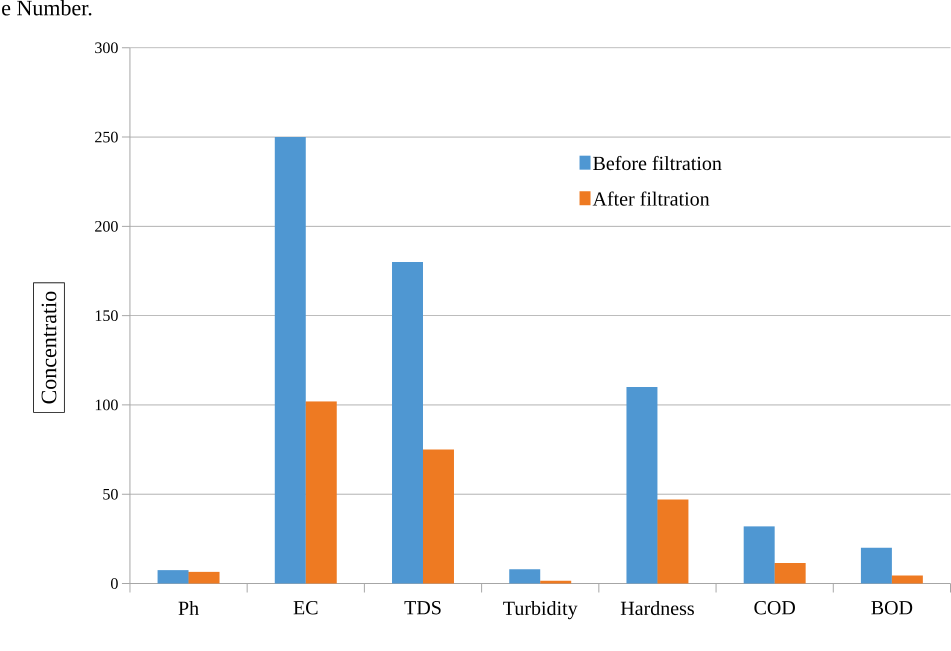 The height and width of the screenshot is (651, 951). Describe the element at coordinates (422, 607) in the screenshot. I see `x-tick-label: TDS` at that location.